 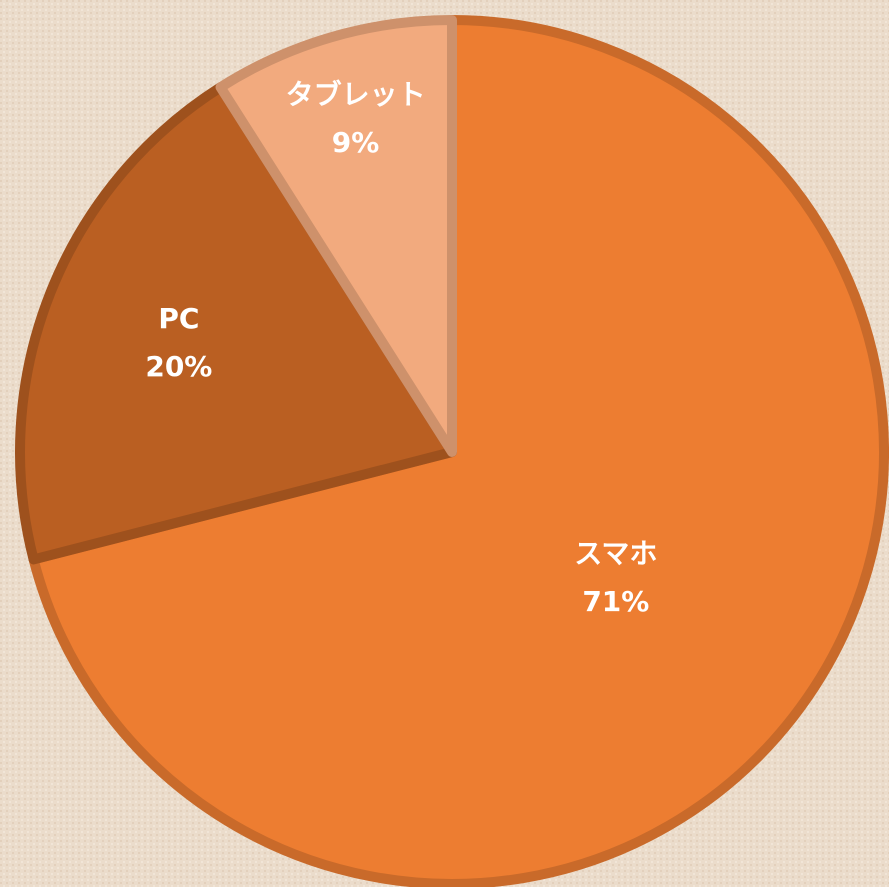 What do you see at coordinates (356, 94) in the screenshot?
I see `slice-label: タブレット` at bounding box center [356, 94].